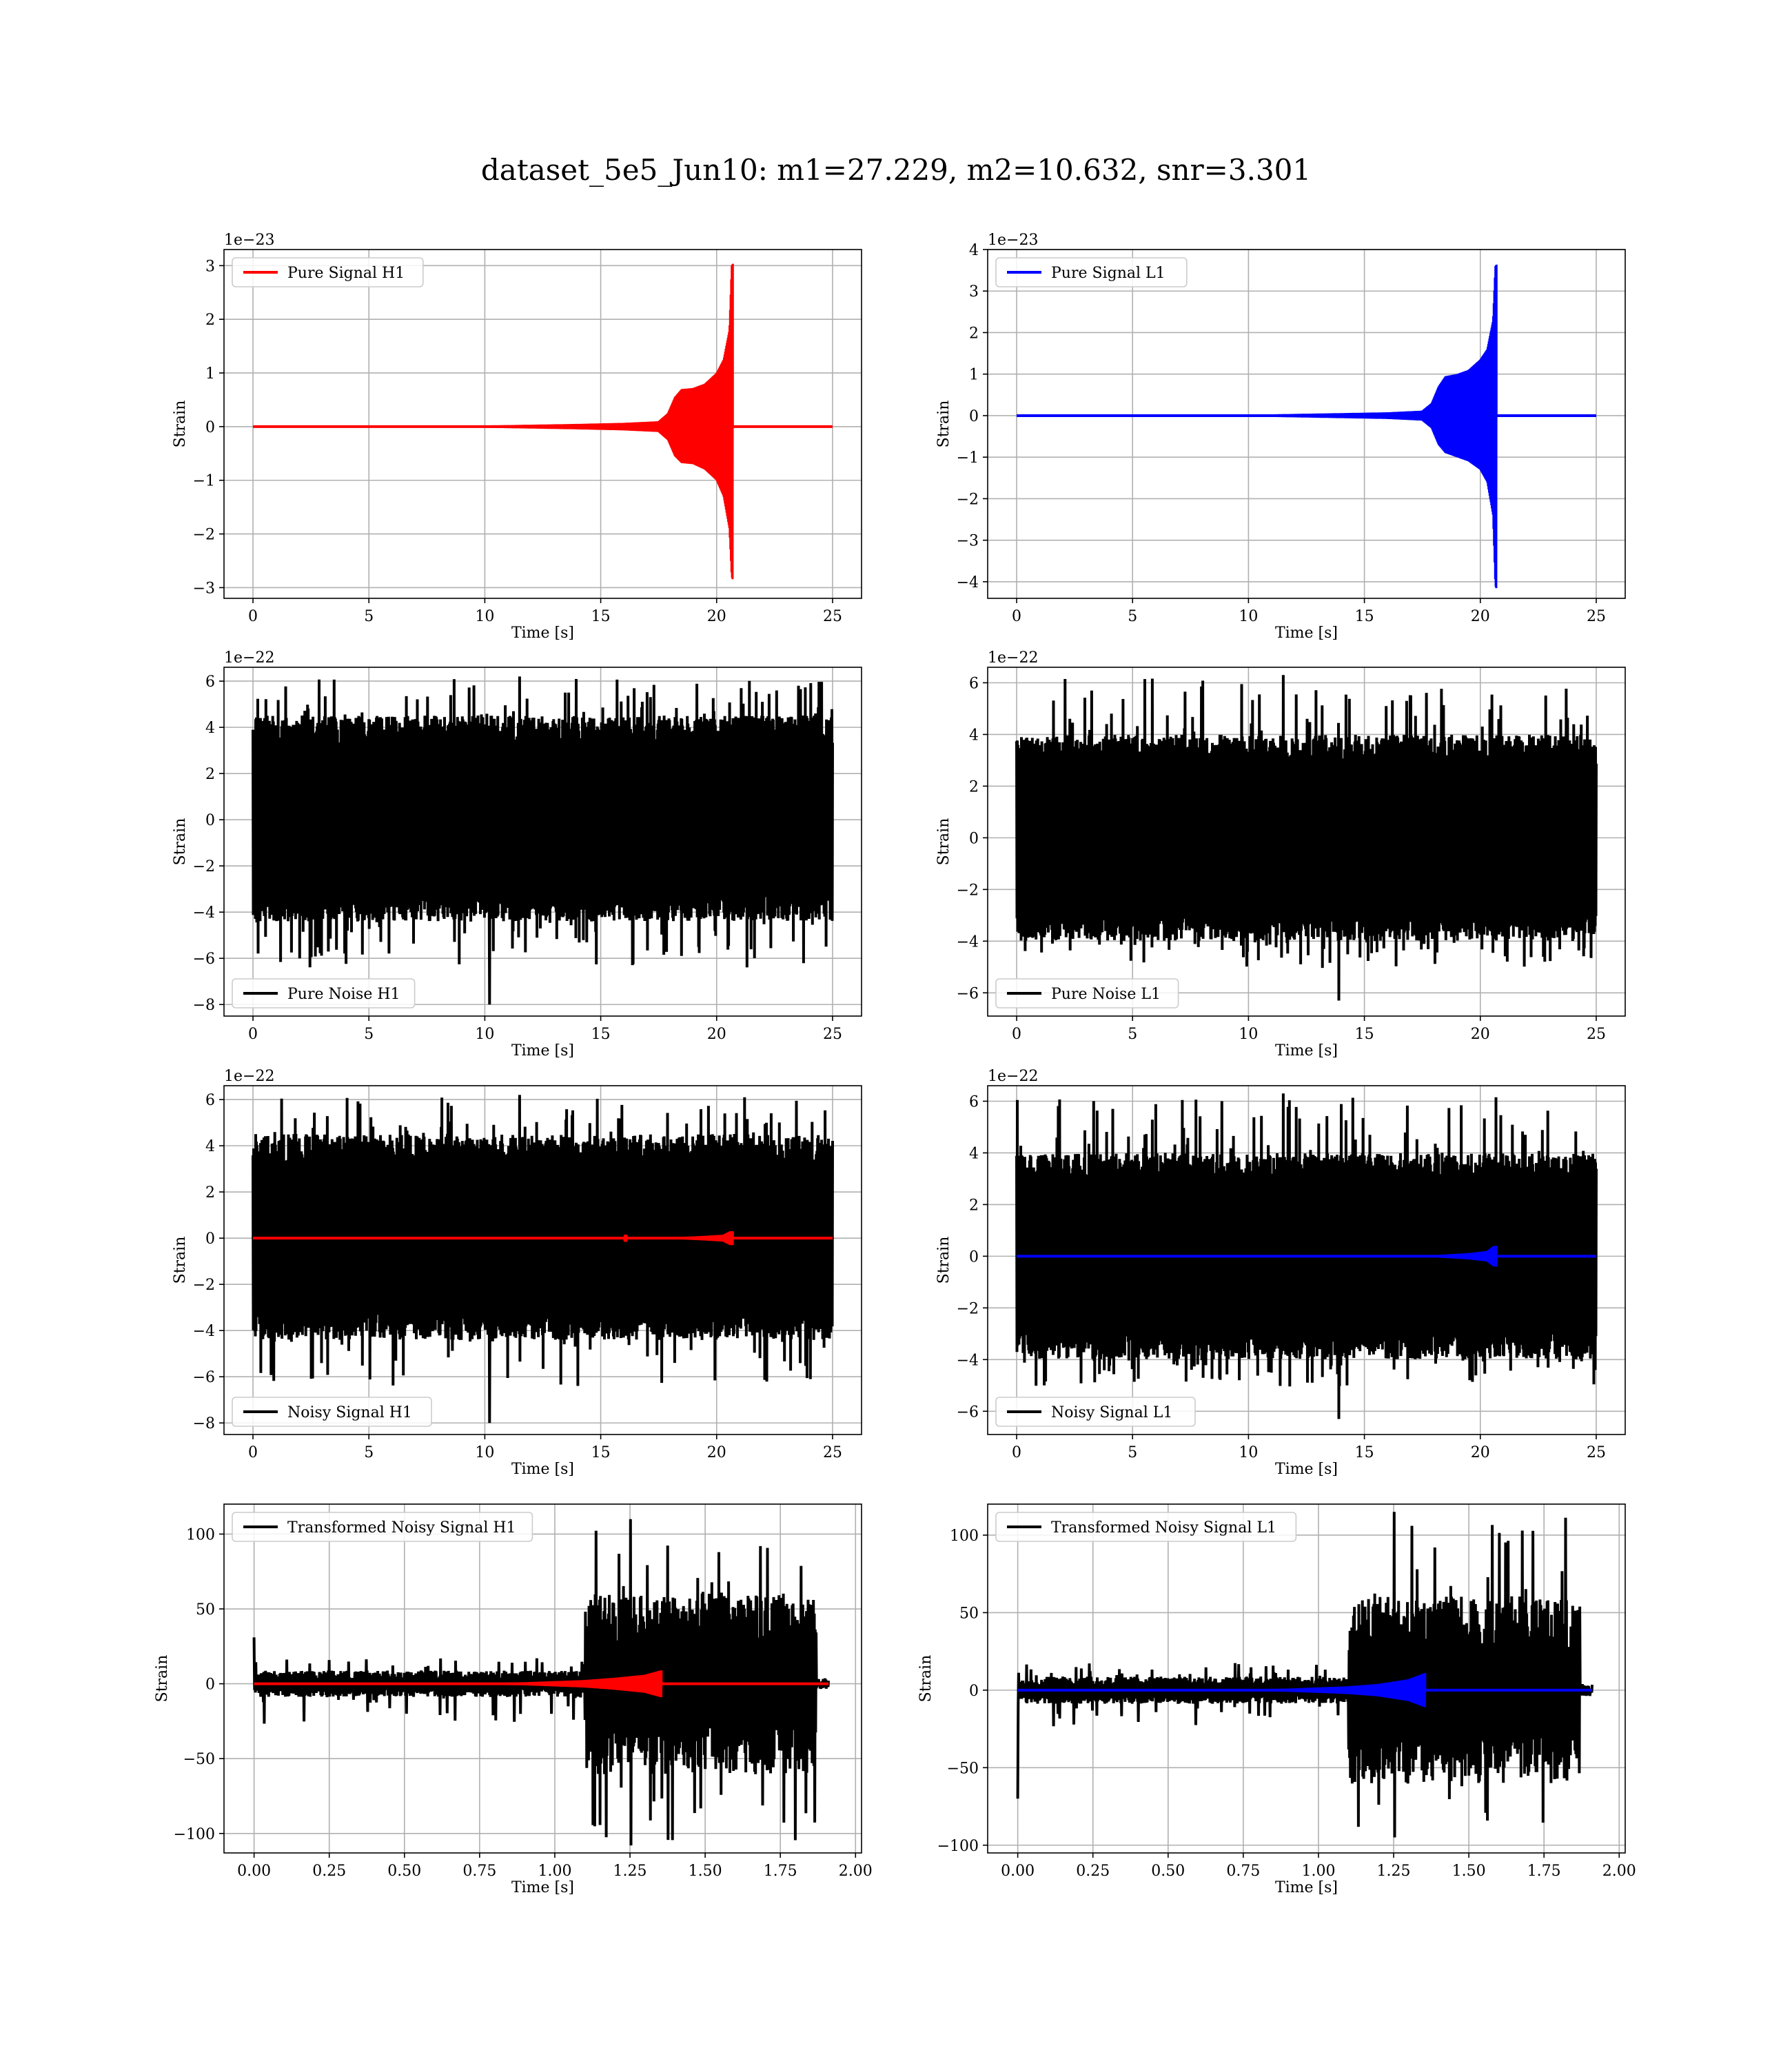 Image resolution: width=1792 pixels, height=2068 pixels. Describe the element at coordinates (1619, 1871) in the screenshot. I see `x-tick-label: 2.00` at that location.